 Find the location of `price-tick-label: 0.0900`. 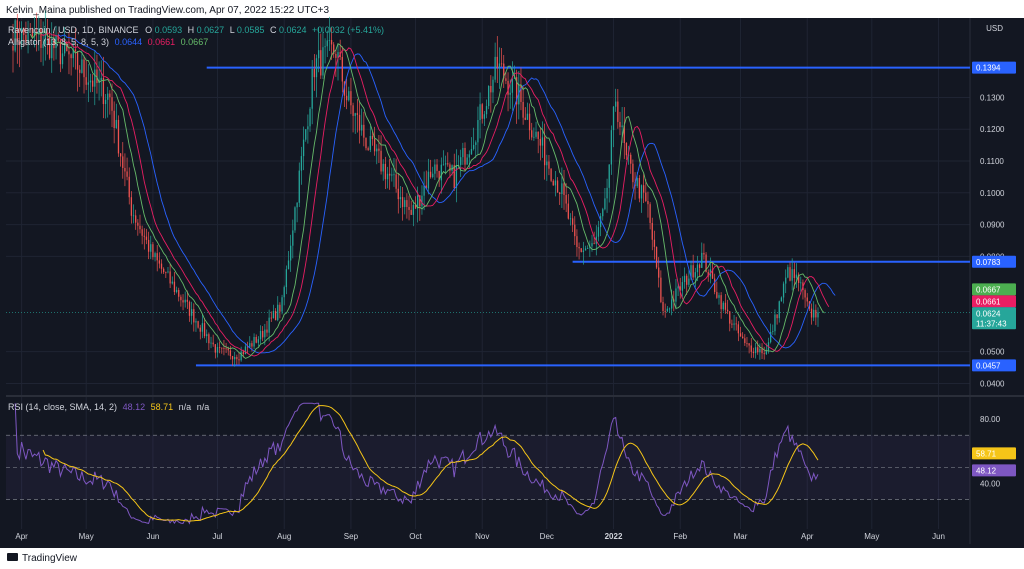

price-tick-label: 0.0900 is located at coordinates (992, 225).